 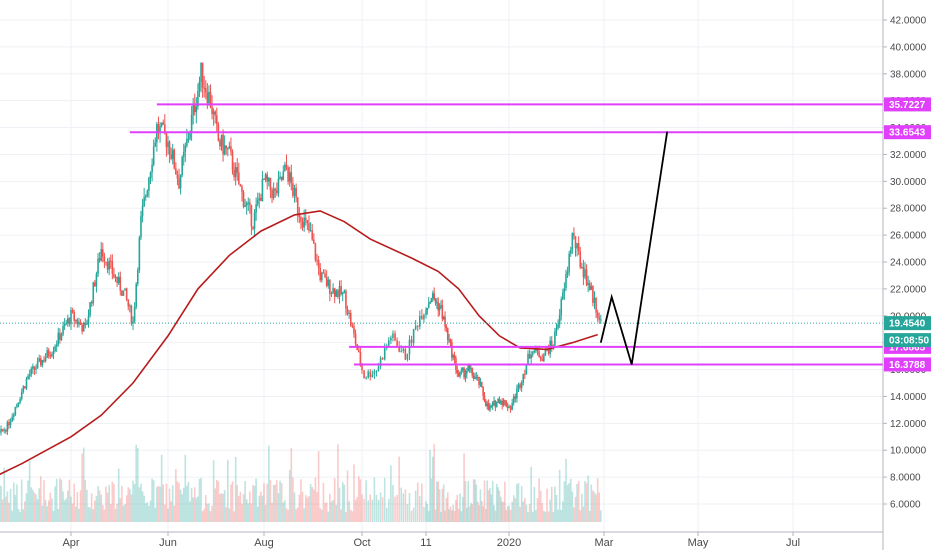 I want to click on projection-line, so click(x=634, y=248).